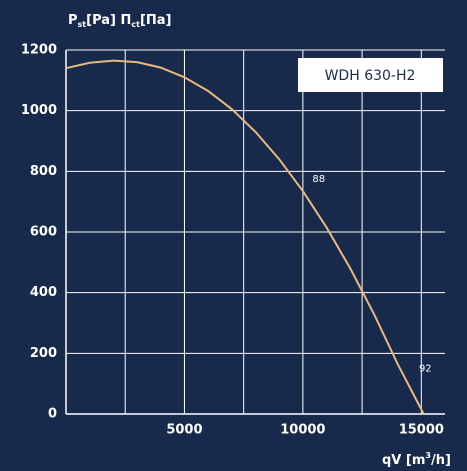 This screenshot has height=471, width=467. I want to click on annotation: 88, so click(318, 179).